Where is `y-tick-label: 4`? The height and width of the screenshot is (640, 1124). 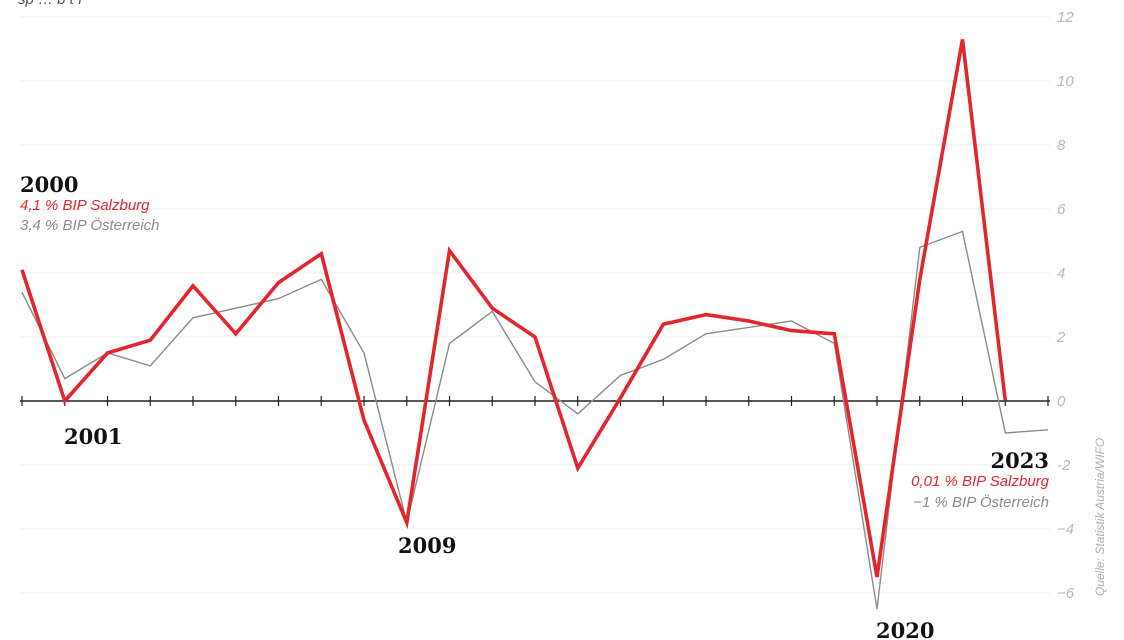
y-tick-label: 4 is located at coordinates (1061, 273).